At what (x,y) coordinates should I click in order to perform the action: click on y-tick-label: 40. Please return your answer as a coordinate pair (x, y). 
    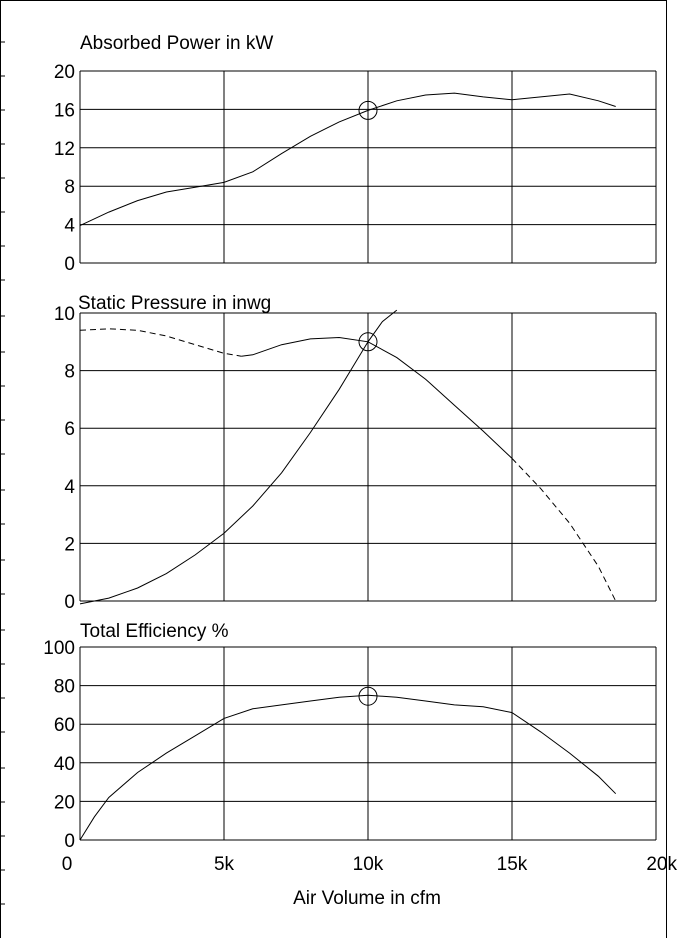
    Looking at the image, I should click on (64, 764).